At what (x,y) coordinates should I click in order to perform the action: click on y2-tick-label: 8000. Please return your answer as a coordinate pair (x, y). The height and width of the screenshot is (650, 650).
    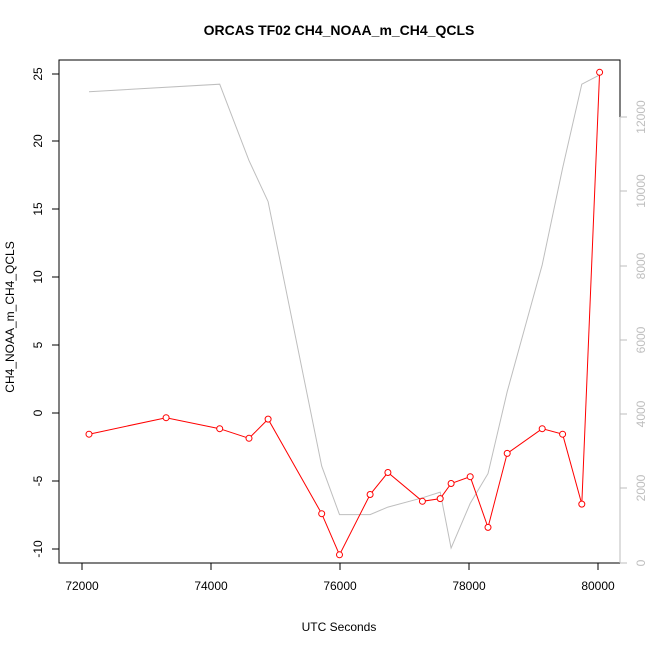
    Looking at the image, I should click on (641, 265).